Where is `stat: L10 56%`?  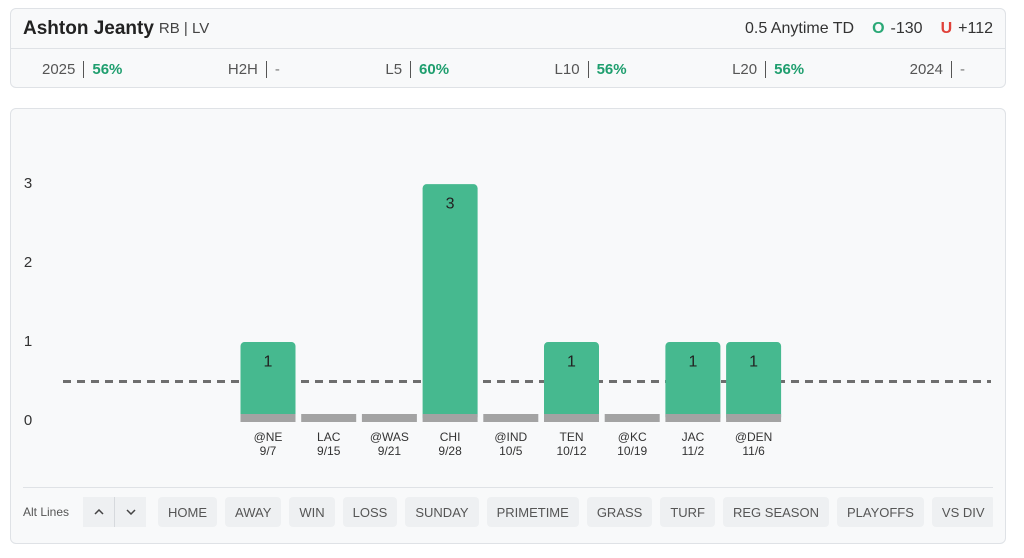
stat: L10 56% is located at coordinates (591, 69).